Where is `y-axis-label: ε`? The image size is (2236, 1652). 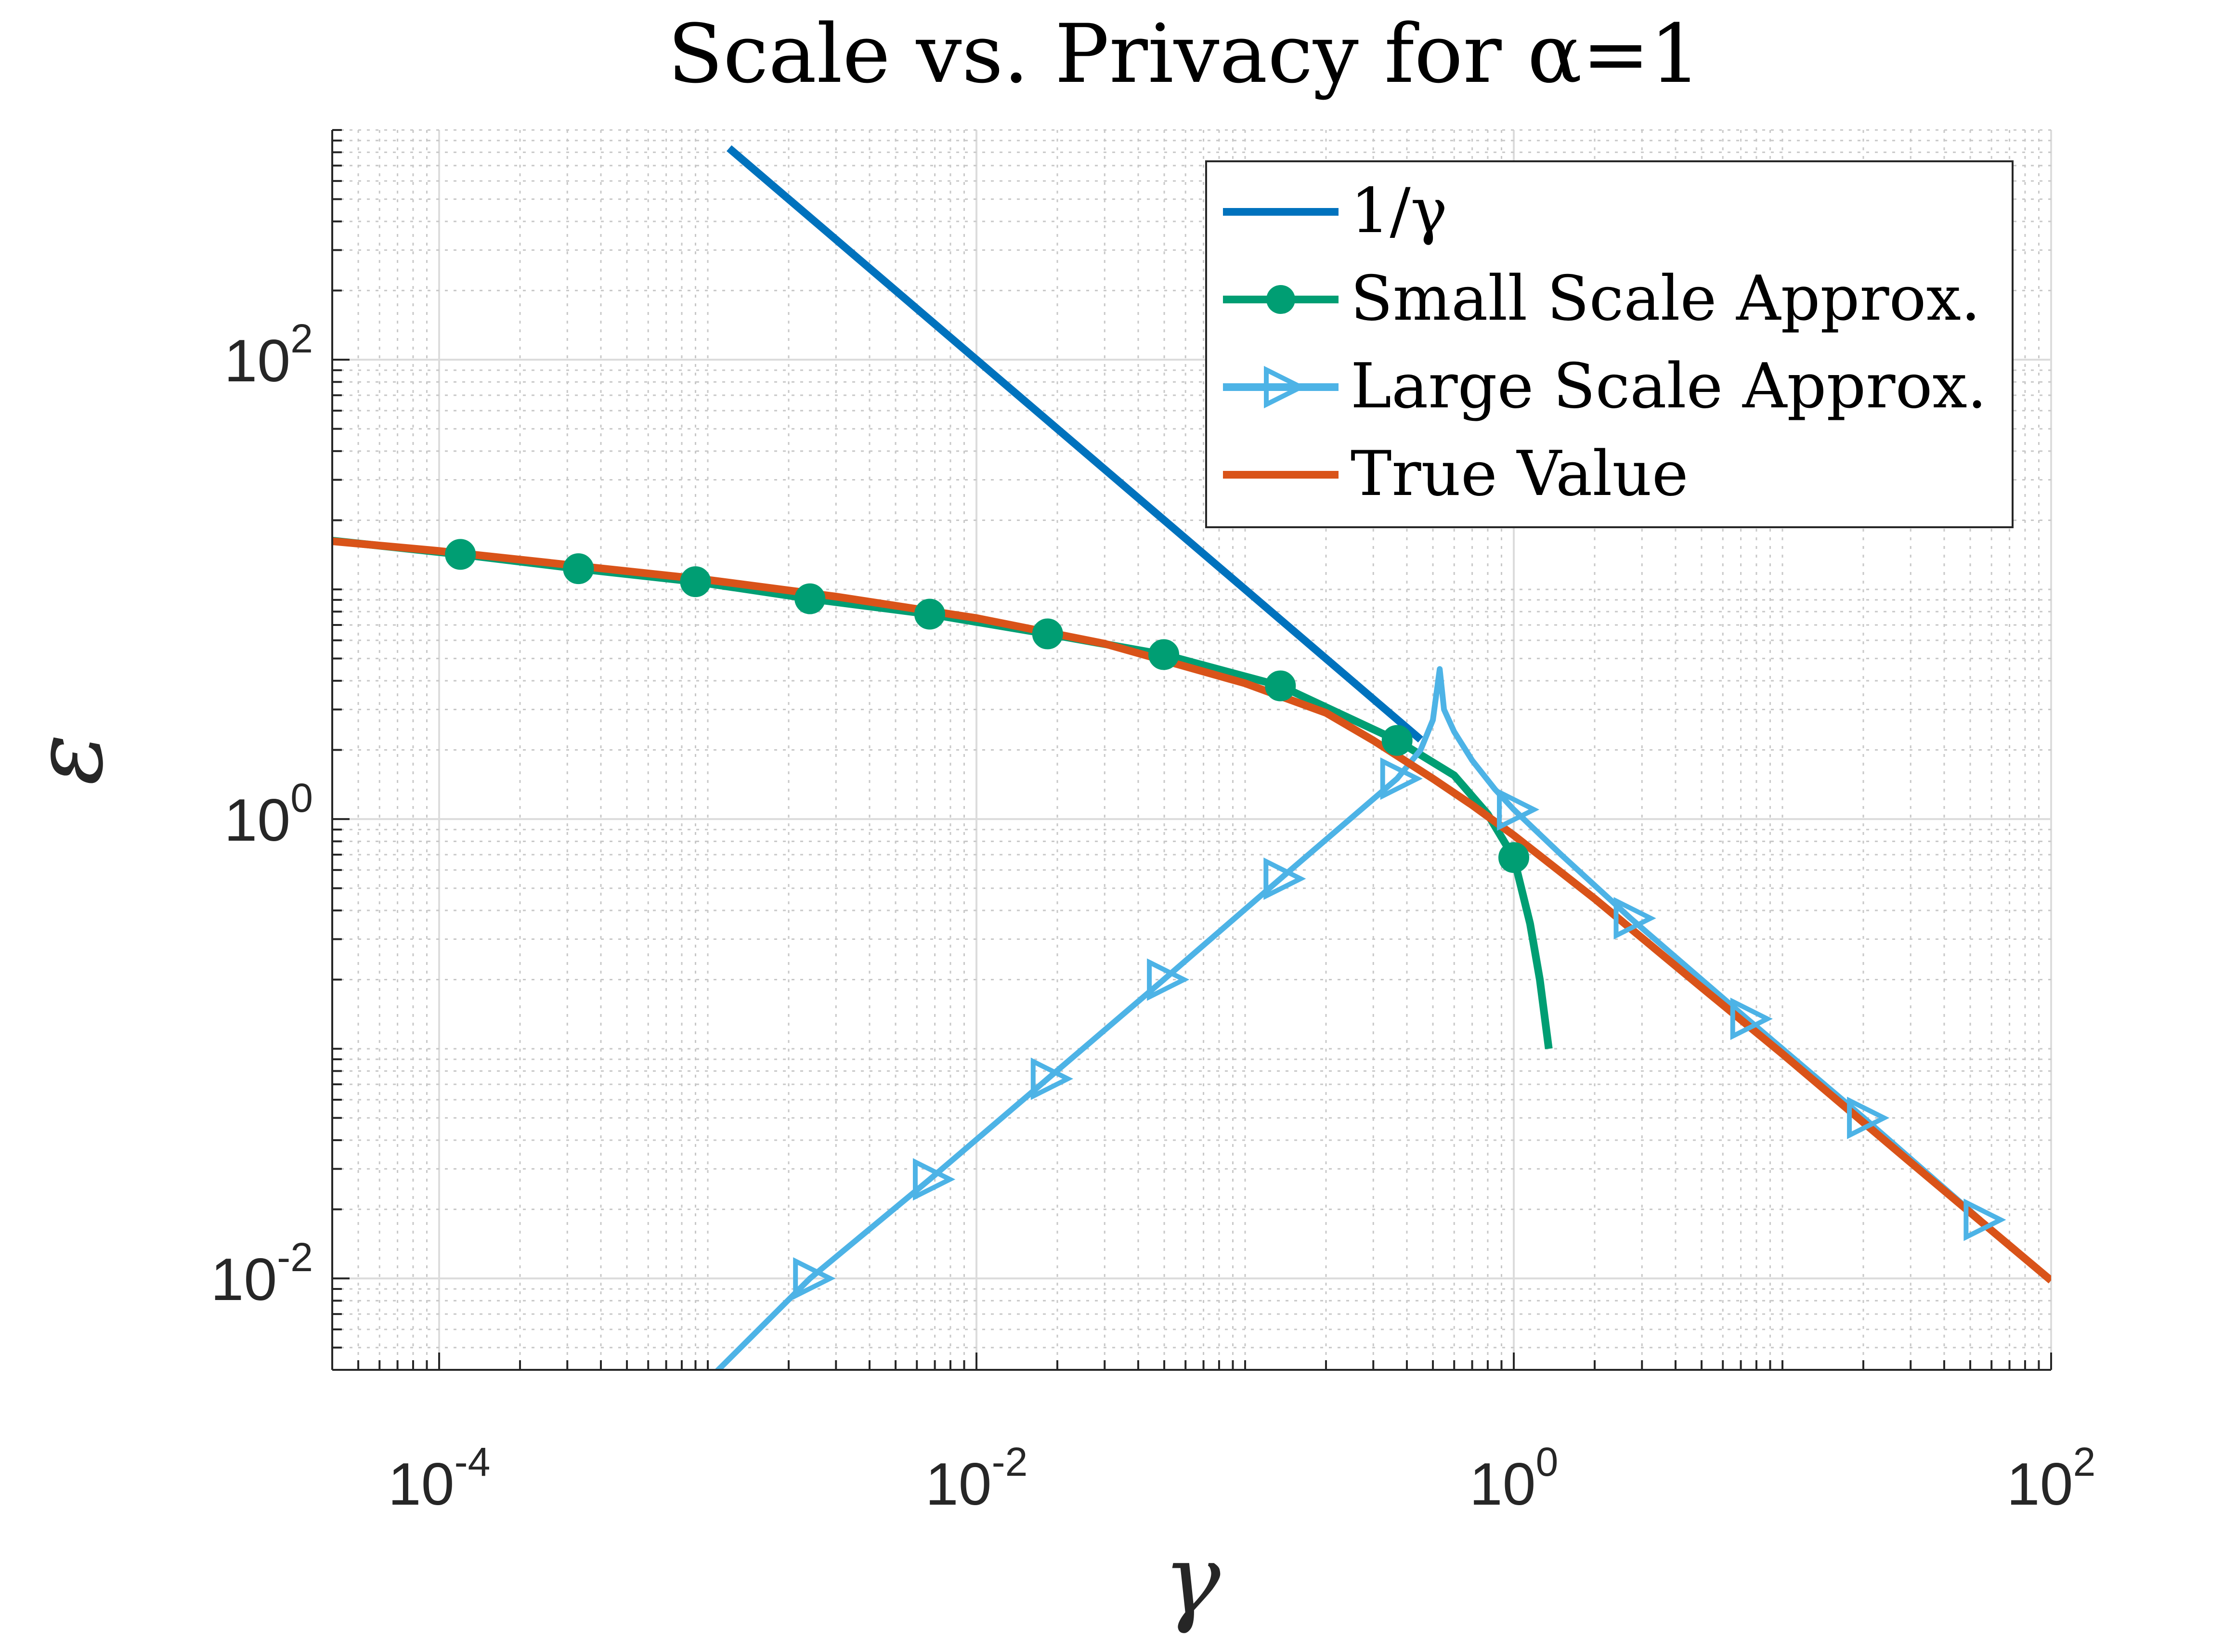
y-axis-label: ε is located at coordinates (68, 759).